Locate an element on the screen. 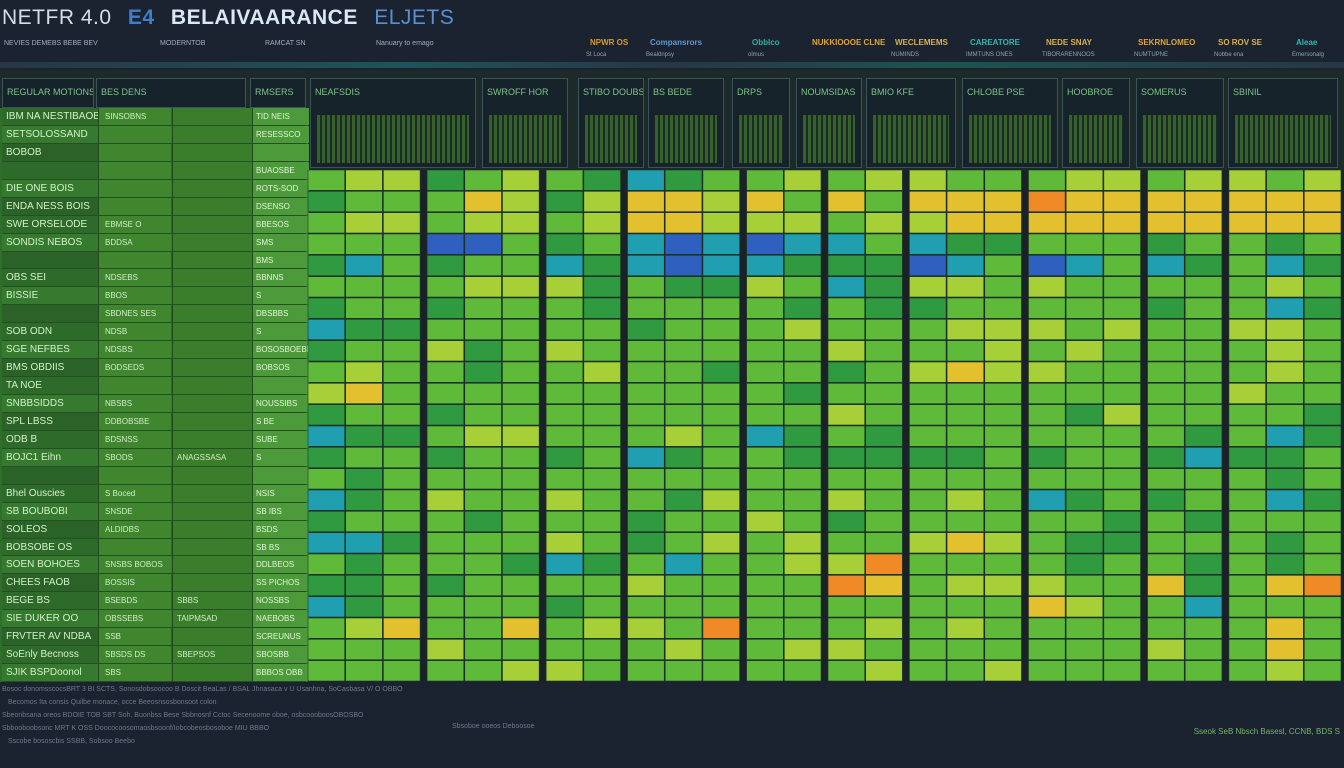  header-thumbnail: SOMERUS is located at coordinates (1180, 123).